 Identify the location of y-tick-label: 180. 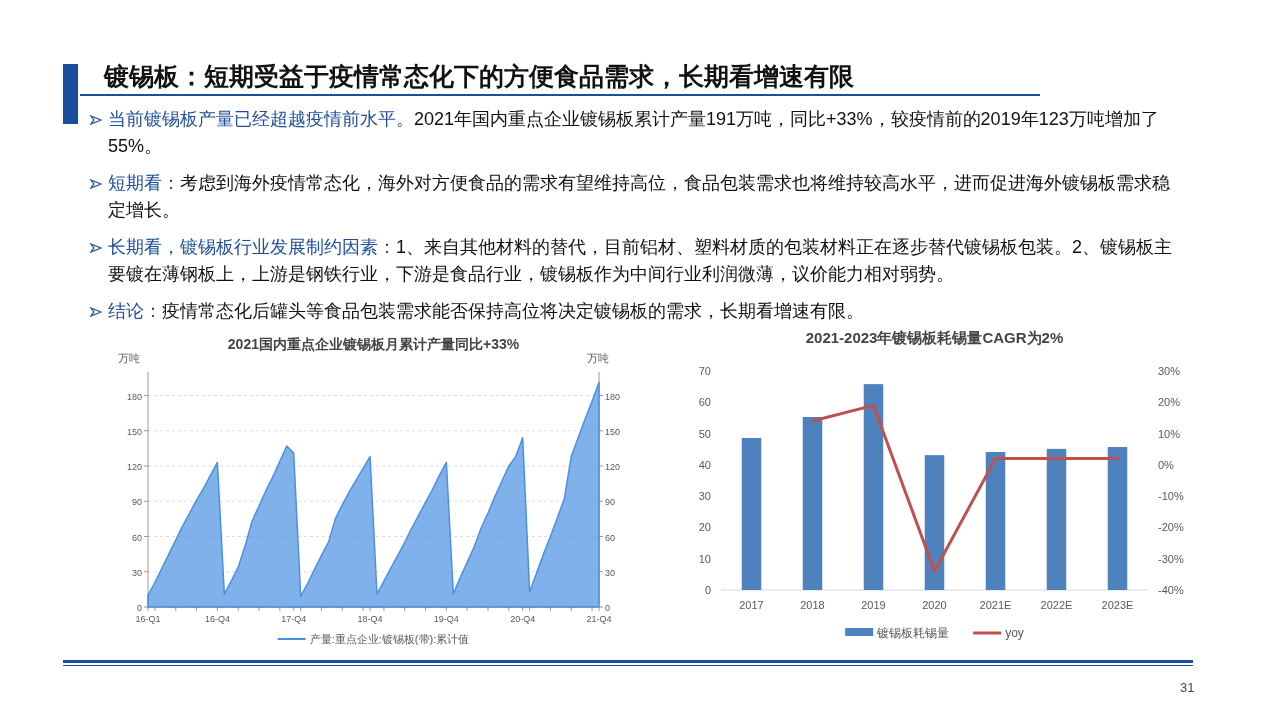
(134, 396).